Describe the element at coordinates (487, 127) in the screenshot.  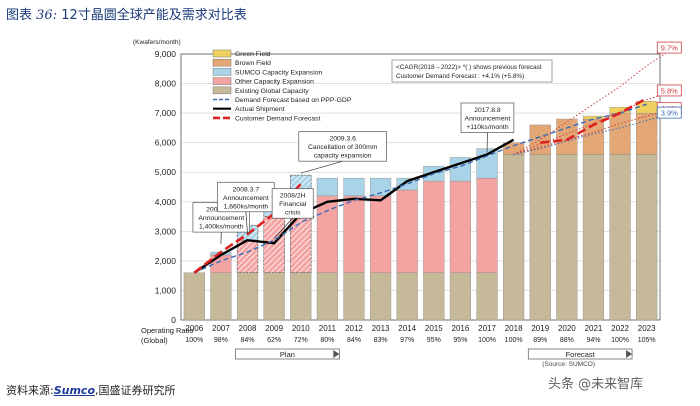
I see `annotation-text: +110ks/month` at that location.